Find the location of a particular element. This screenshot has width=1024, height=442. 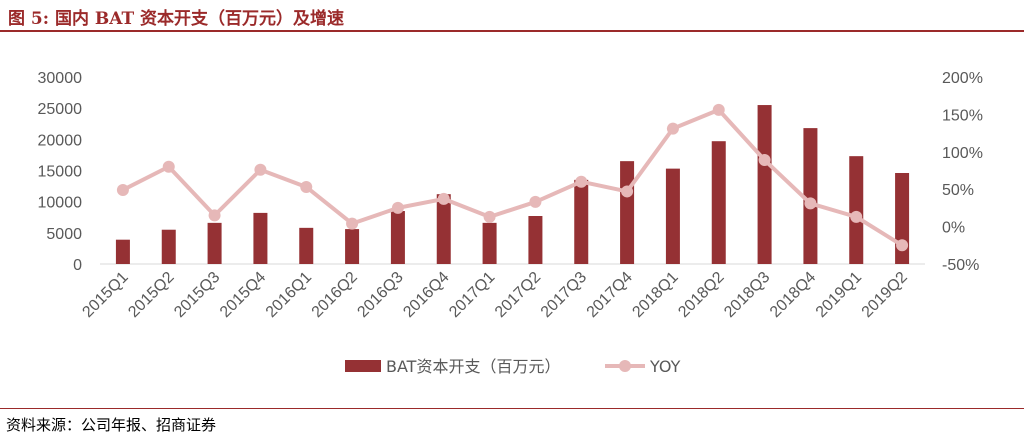

source-note: 资料来源：公司年报、招商证券 is located at coordinates (111, 425).